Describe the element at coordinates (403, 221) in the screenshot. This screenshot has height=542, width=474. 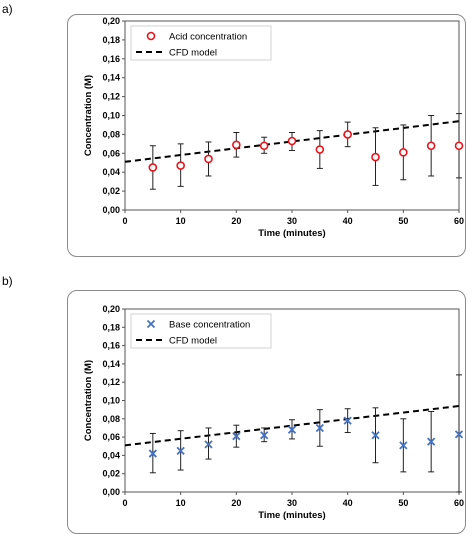
I see `x-tick-label: 50` at that location.